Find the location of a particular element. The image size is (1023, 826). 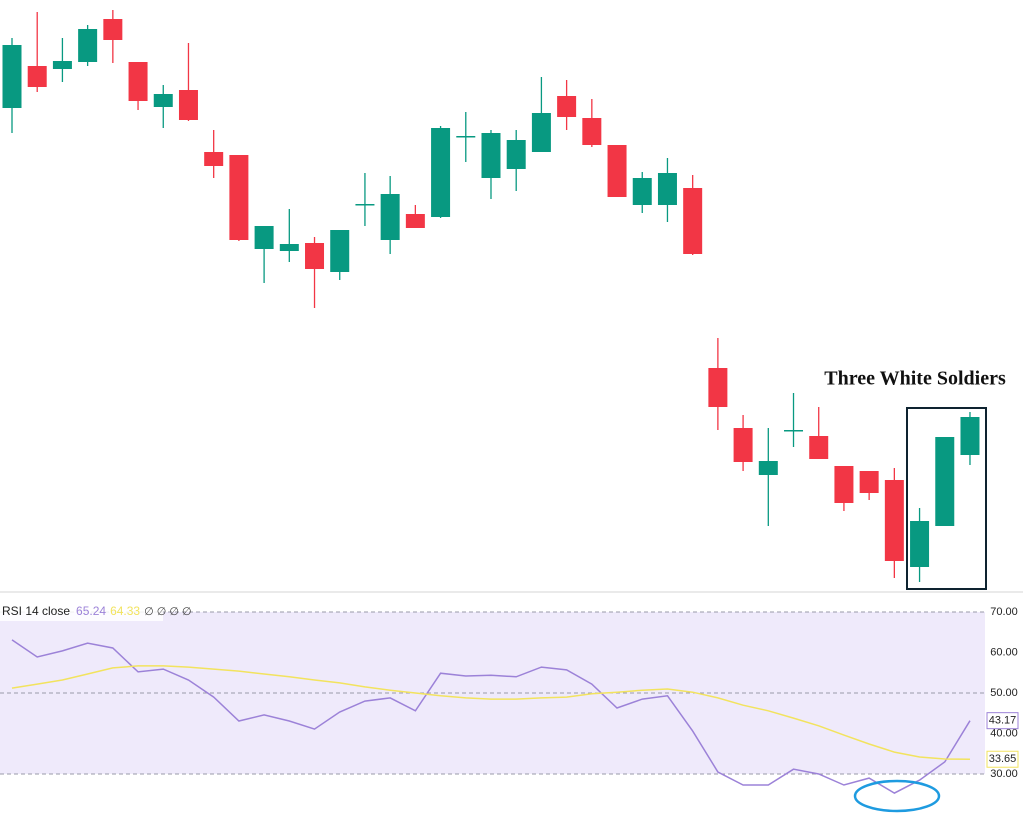

legend-extra: ∅ ∅ ∅ ∅ is located at coordinates (168, 612).